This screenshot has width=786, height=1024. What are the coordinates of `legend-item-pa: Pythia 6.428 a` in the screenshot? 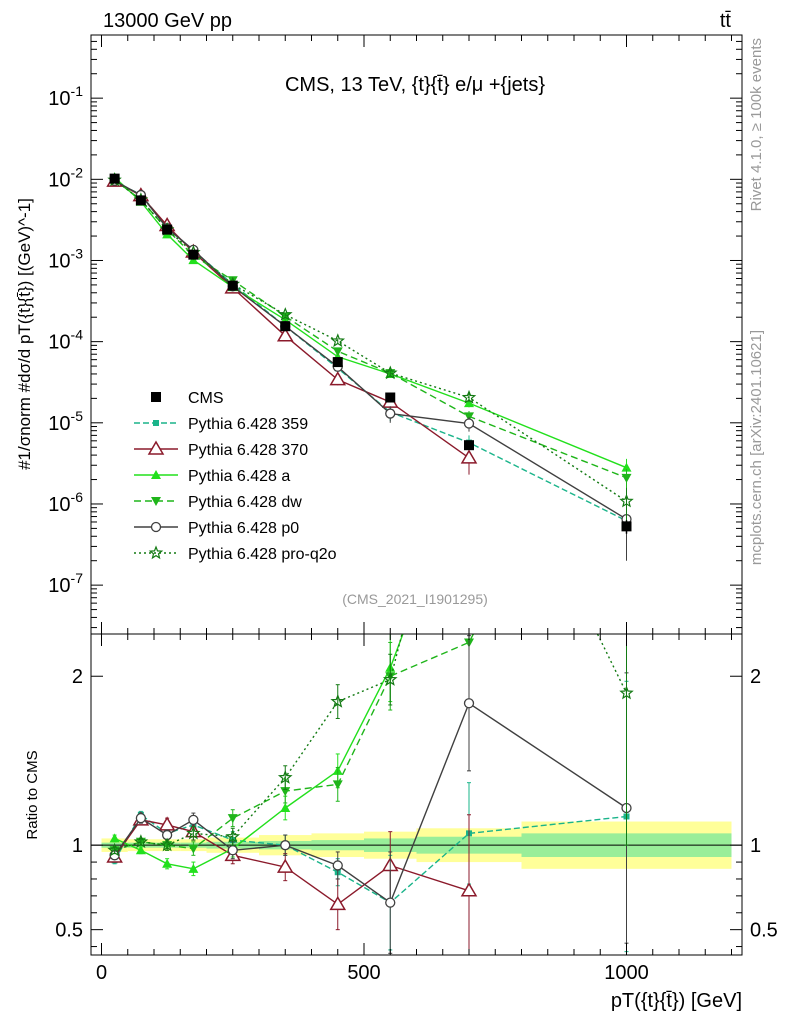 It's located at (212, 476).